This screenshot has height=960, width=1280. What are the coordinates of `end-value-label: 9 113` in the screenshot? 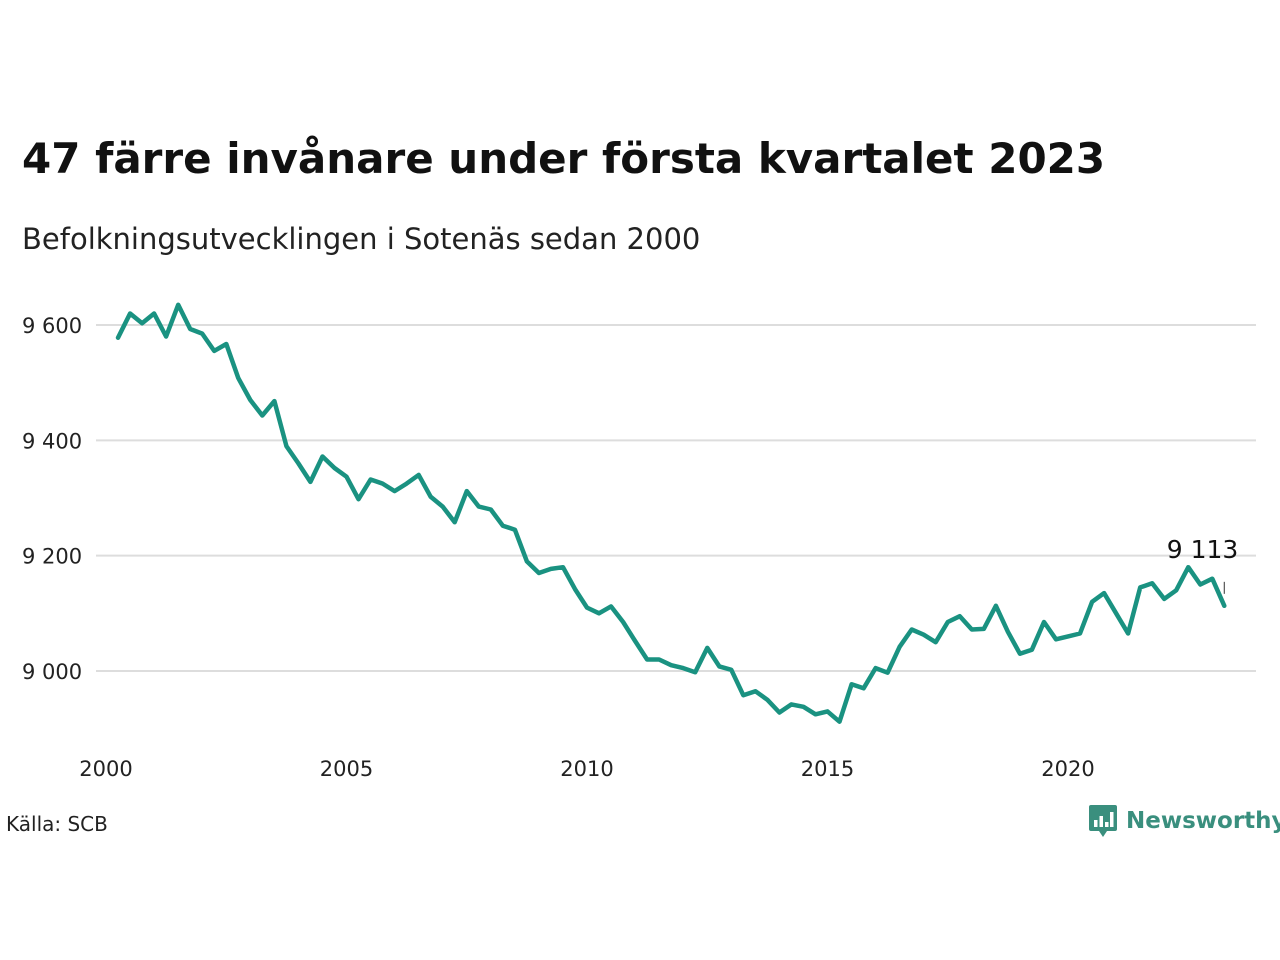 It's located at (1203, 549).